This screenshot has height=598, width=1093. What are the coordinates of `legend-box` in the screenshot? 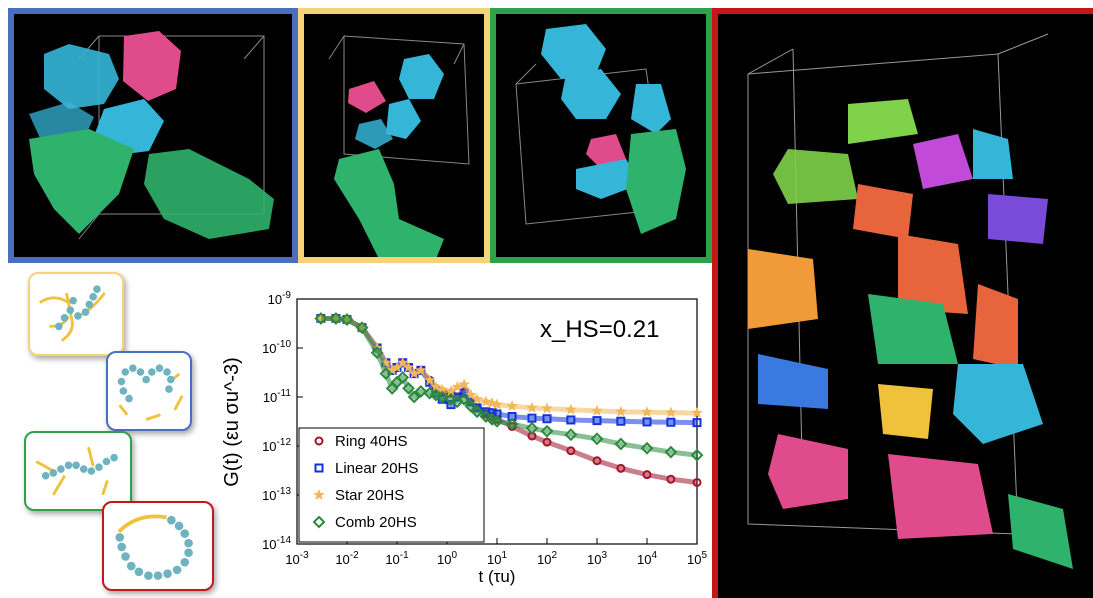 It's located at (391, 485).